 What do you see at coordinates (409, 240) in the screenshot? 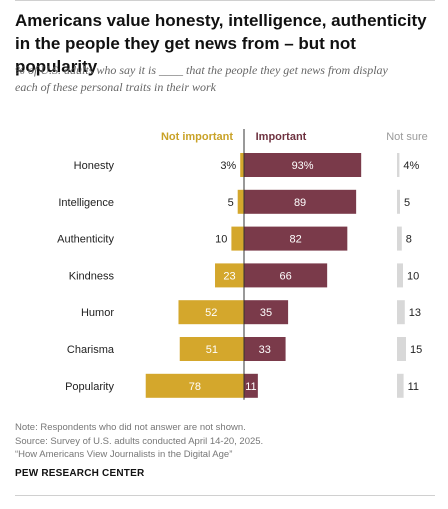
I see `not-sure-value: 8` at bounding box center [409, 240].